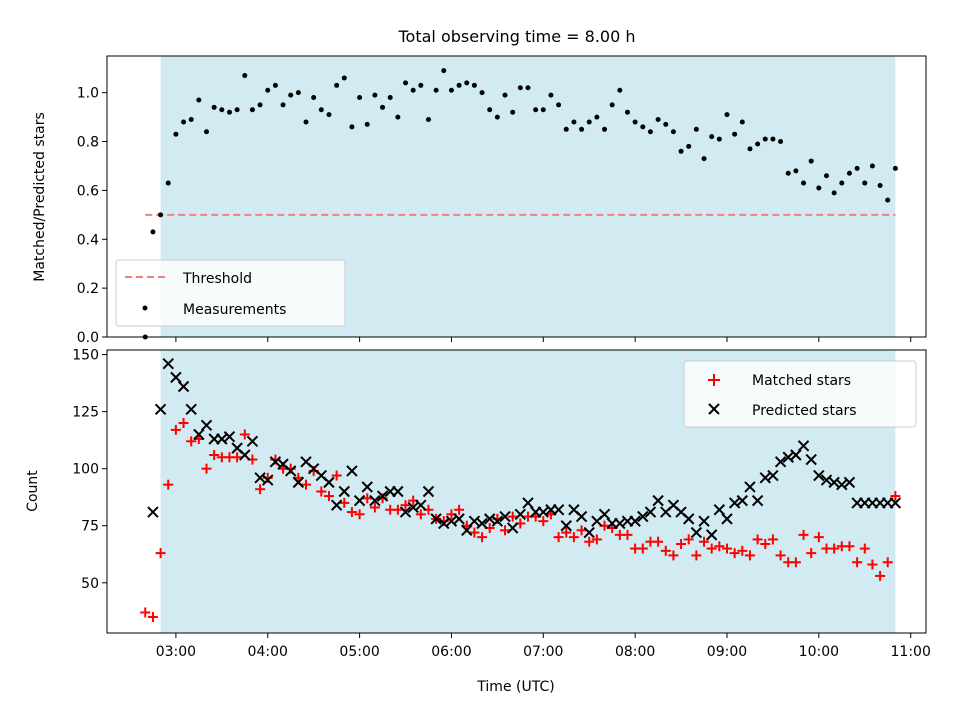  I want to click on top-y-axis-label: Matched/Predicted stars, so click(40, 197).